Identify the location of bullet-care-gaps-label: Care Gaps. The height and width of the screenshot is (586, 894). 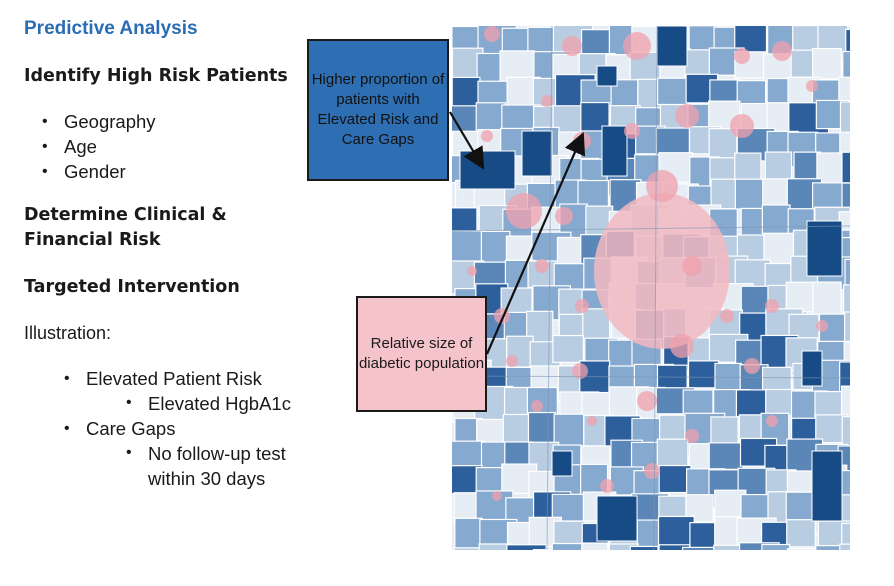
(131, 428).